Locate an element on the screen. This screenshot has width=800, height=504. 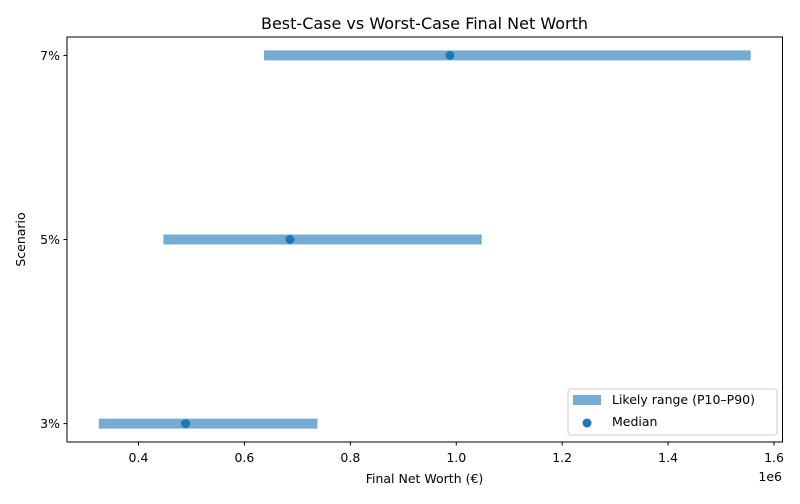
x-tick-label: 0.4 is located at coordinates (139, 457).